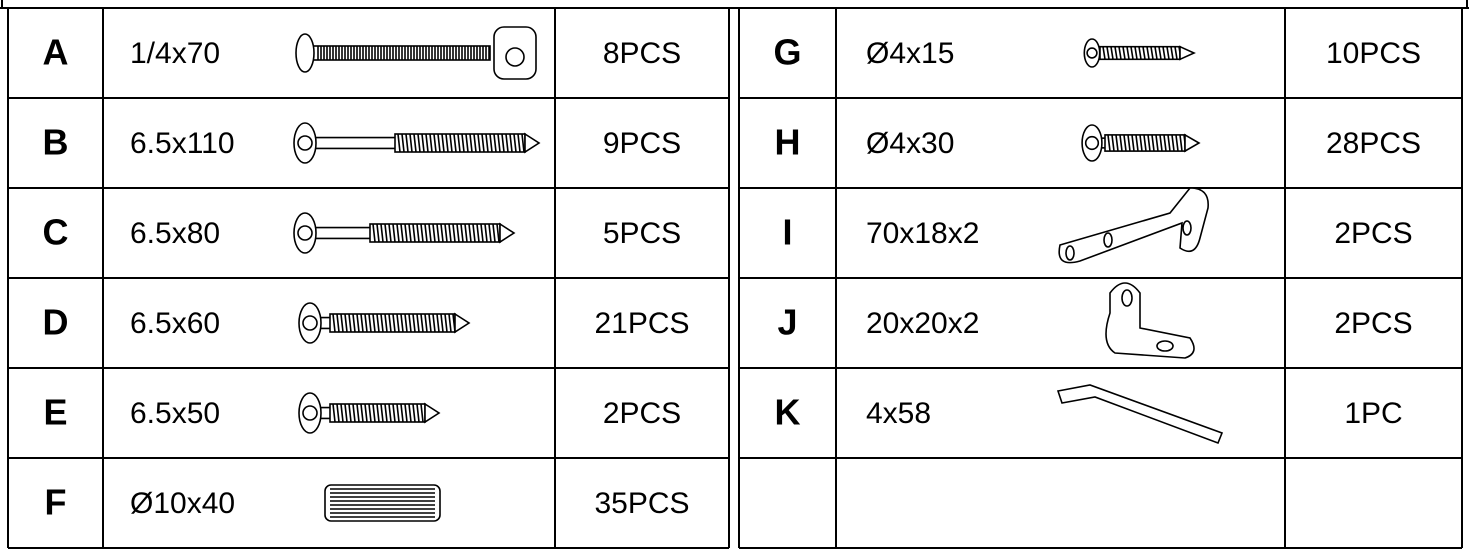 This screenshot has width=1469, height=554. I want to click on bolt, so click(400, 53).